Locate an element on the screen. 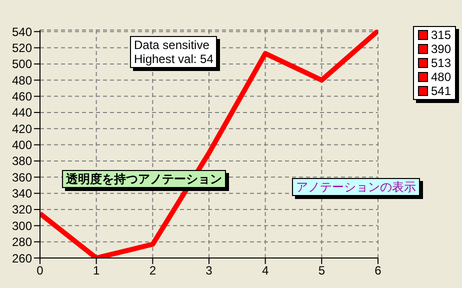 Image resolution: width=462 pixels, height=288 pixels. x-tick-label: 3 is located at coordinates (209, 271).